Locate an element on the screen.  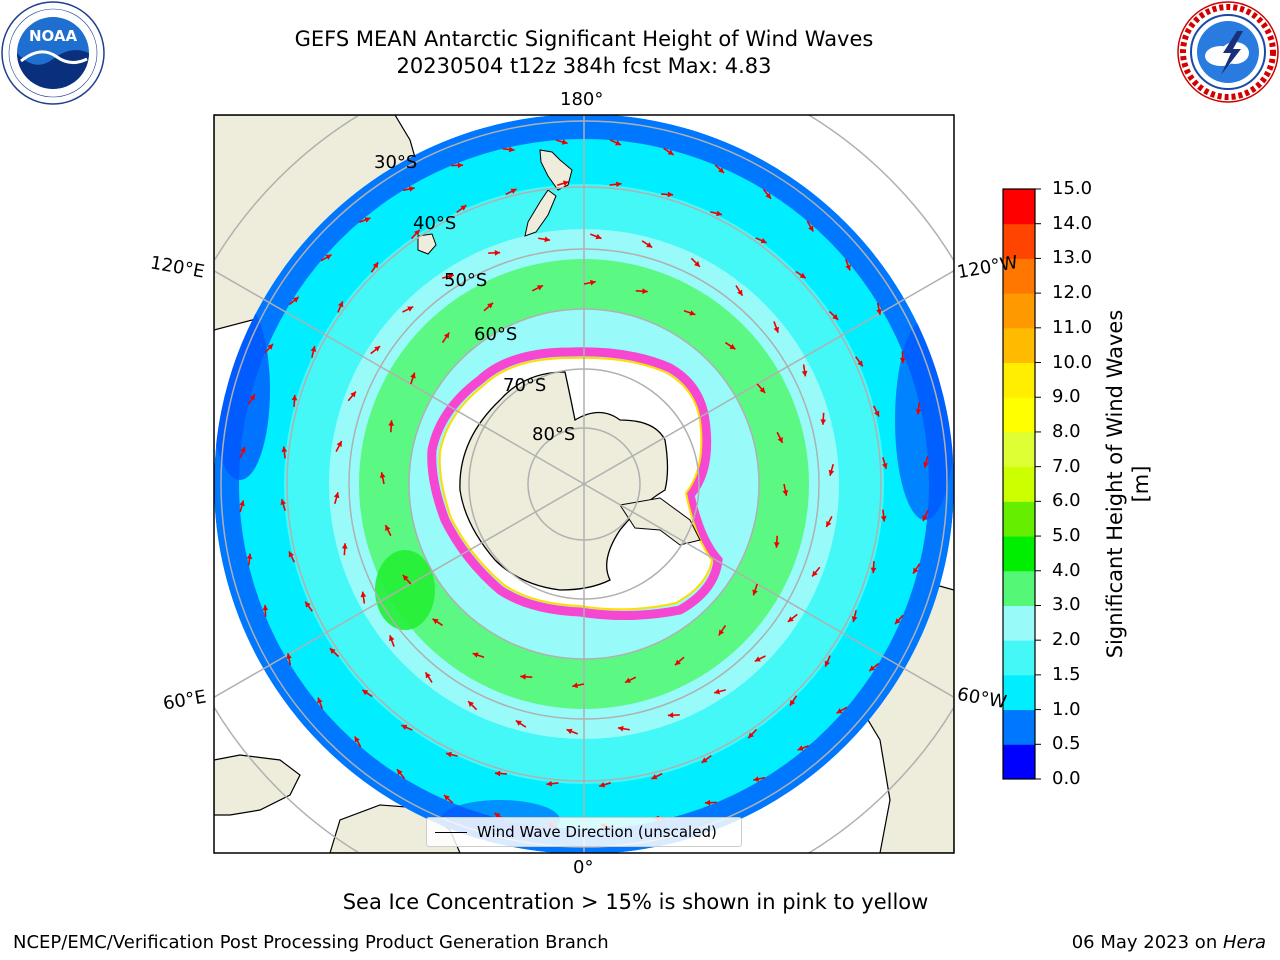
colorbar-tick-label: 3.0 is located at coordinates (1066, 605).